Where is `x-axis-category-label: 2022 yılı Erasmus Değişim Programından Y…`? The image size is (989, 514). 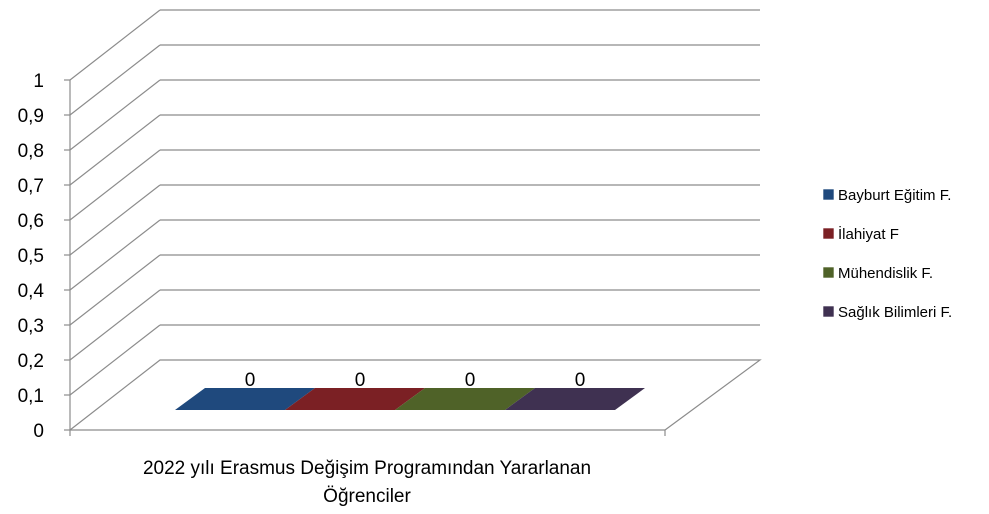 x-axis-category-label: 2022 yılı Erasmus Değişim Programından Y… is located at coordinates (367, 482).